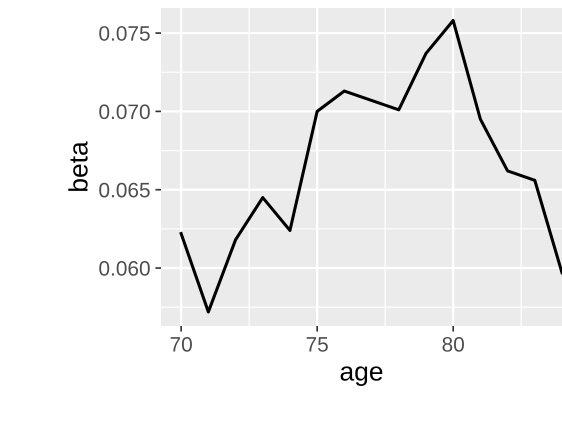  Describe the element at coordinates (124, 268) in the screenshot. I see `y-tick-label: 0.060` at that location.